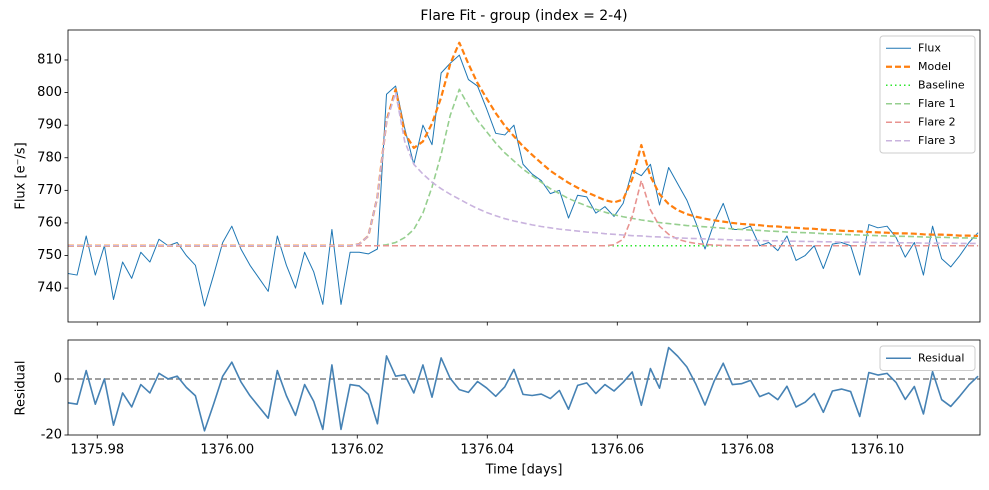  Describe the element at coordinates (487, 450) in the screenshot. I see `x-tick-label: 1376.04` at that location.